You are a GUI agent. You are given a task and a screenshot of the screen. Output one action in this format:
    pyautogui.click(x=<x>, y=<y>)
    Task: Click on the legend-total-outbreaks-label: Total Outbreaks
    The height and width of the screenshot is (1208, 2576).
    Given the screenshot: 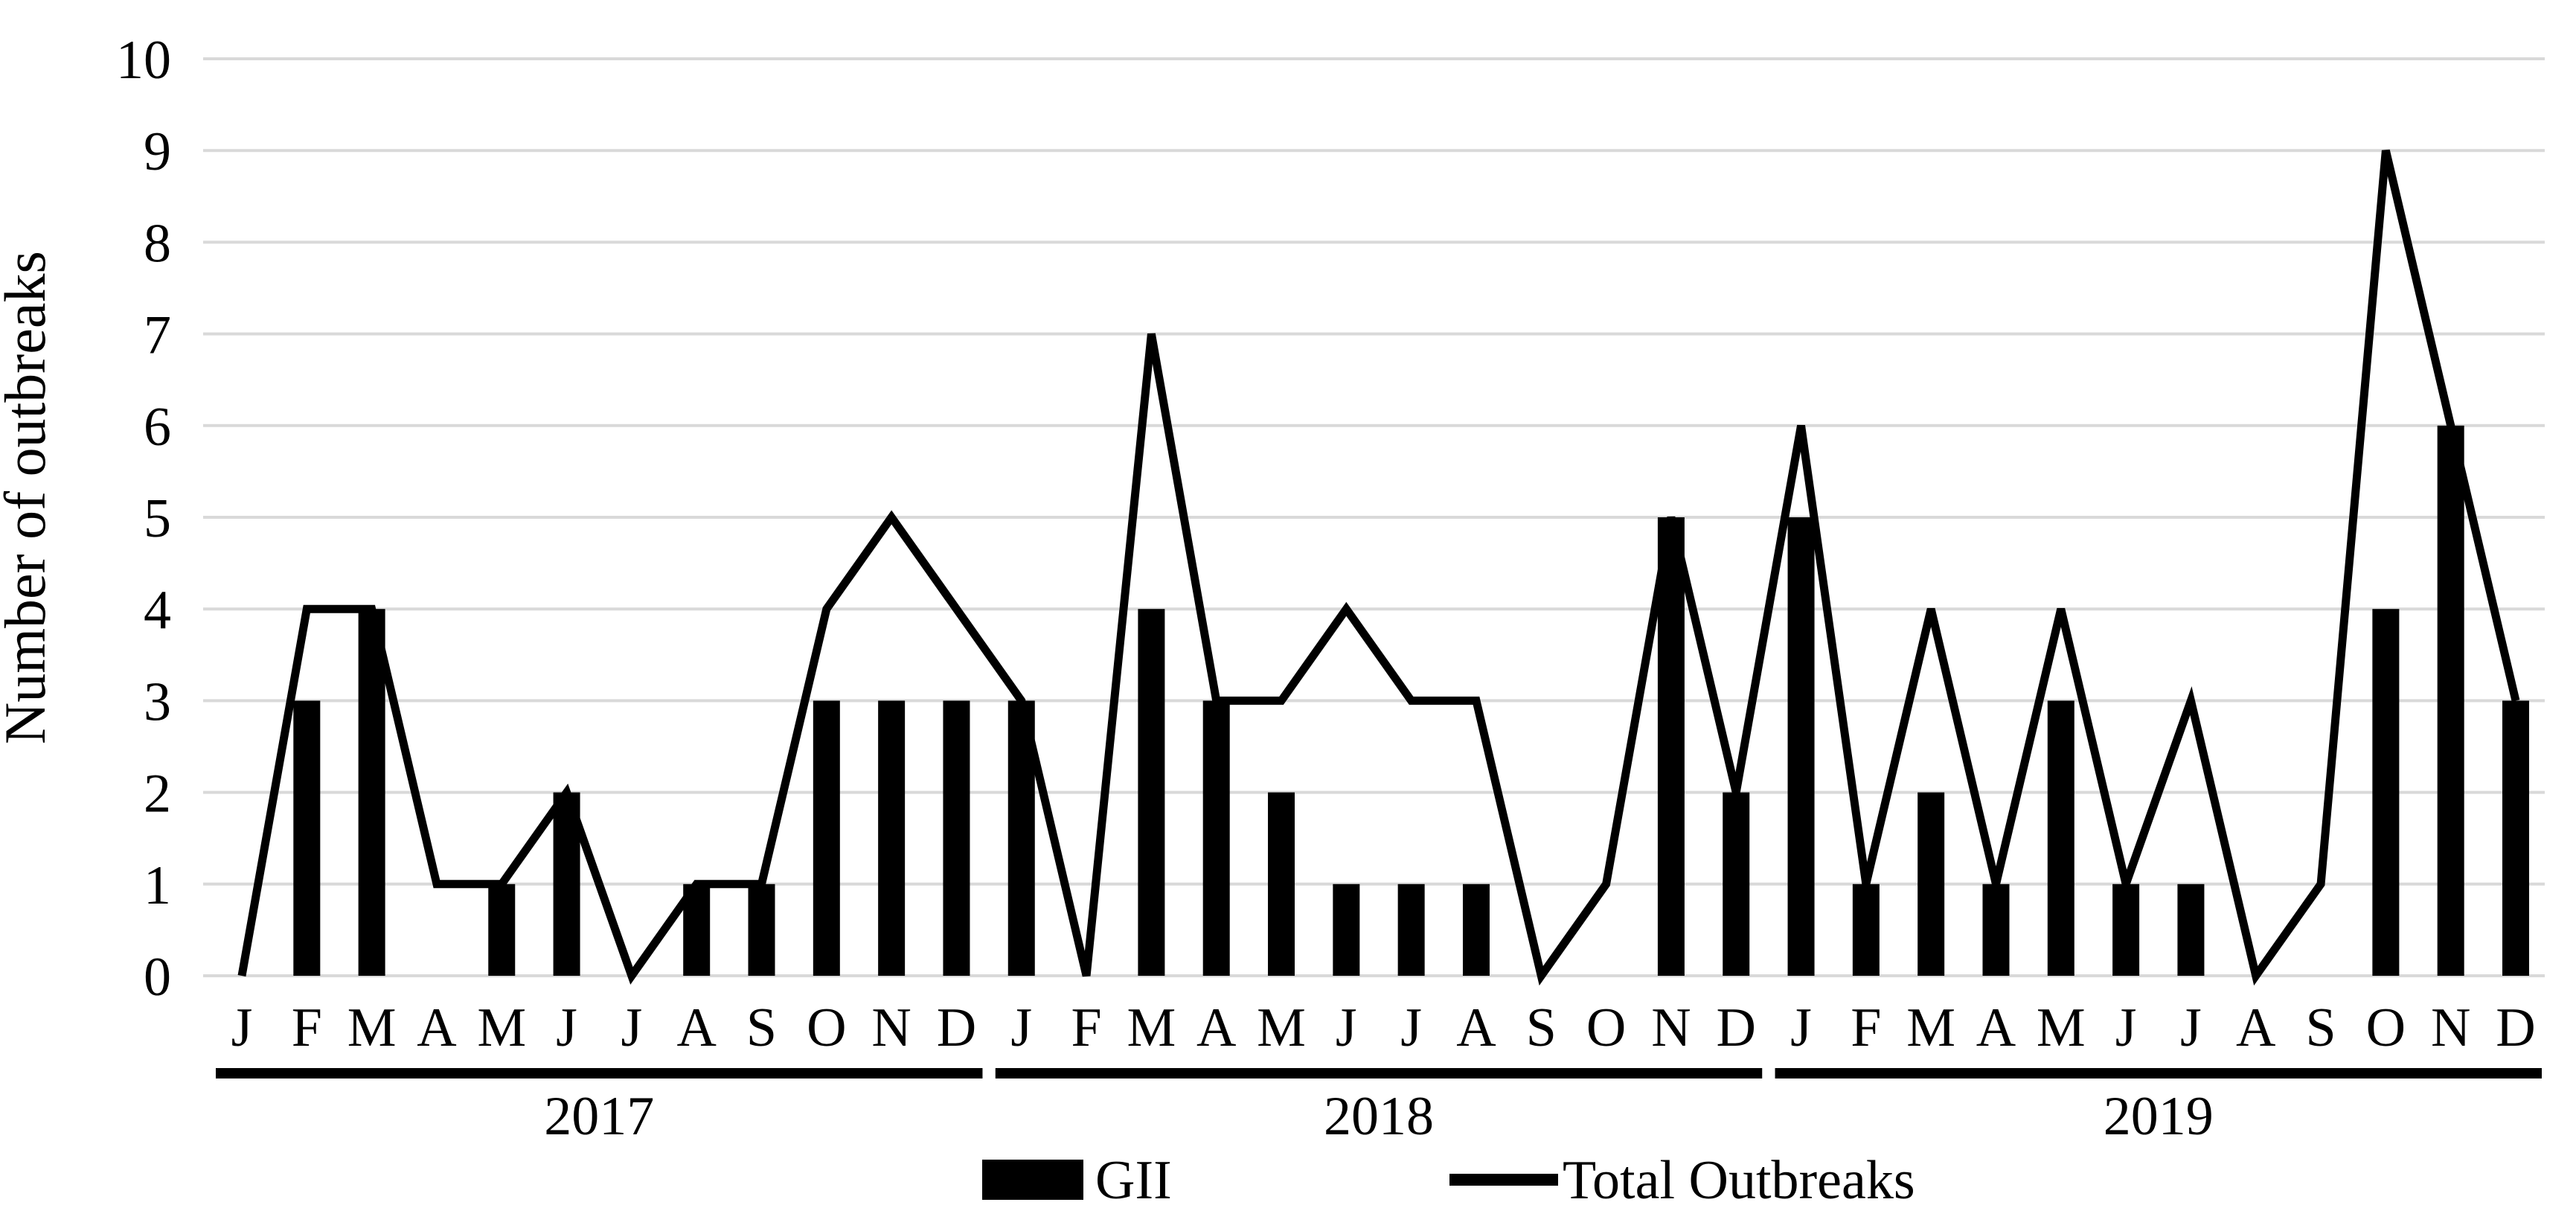 What is the action you would take?
    pyautogui.click(x=1739, y=1179)
    